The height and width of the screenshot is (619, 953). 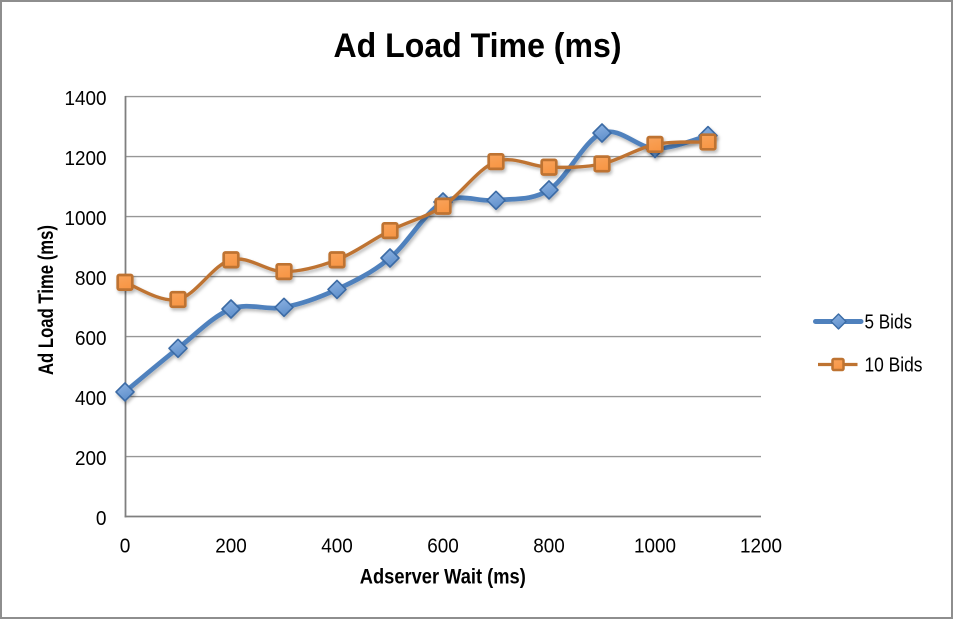 What do you see at coordinates (86, 99) in the screenshot?
I see `svg-text: 1400` at bounding box center [86, 99].